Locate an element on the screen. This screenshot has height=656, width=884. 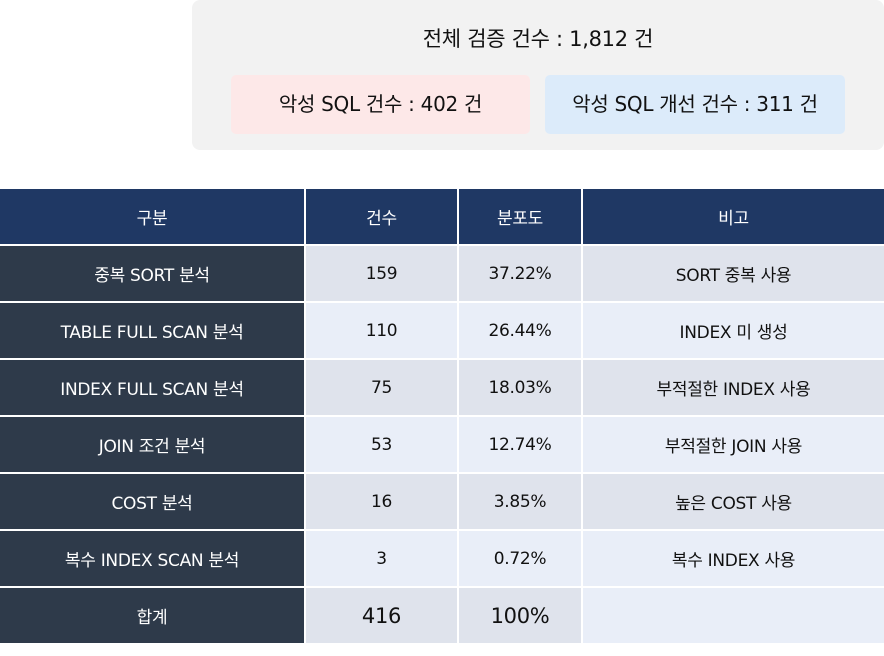
row-distribution: 37.22% is located at coordinates (520, 273).